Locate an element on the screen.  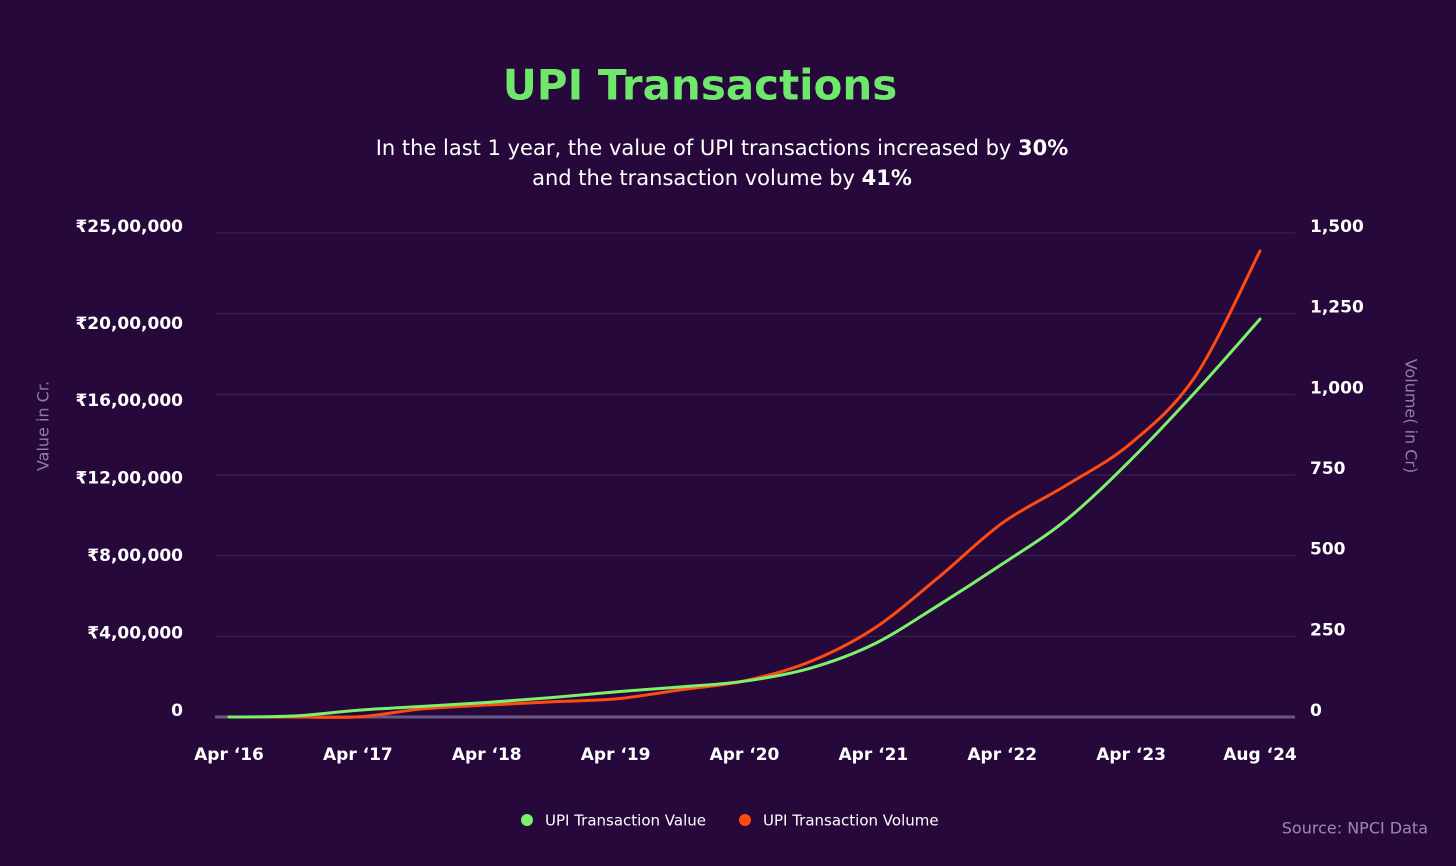
x-tick-label: Apr ‘22 is located at coordinates (1002, 755).